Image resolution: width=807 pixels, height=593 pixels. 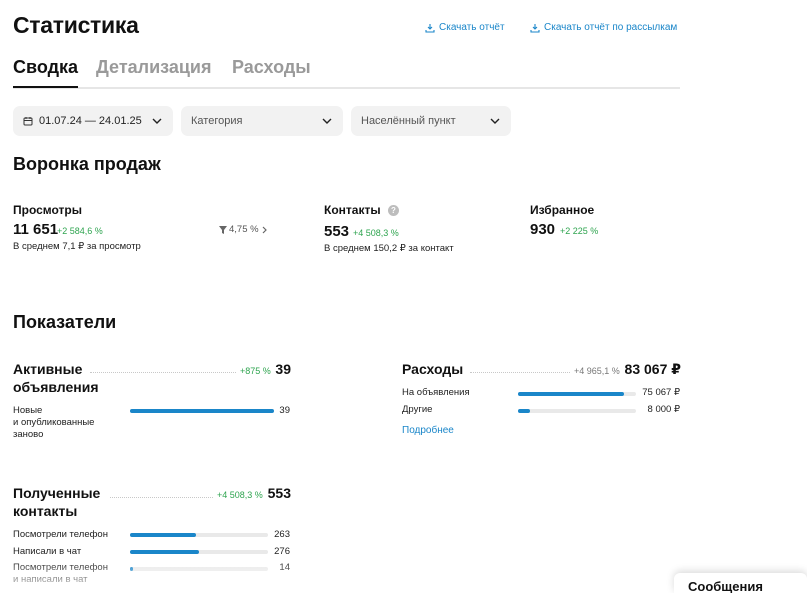 What do you see at coordinates (282, 534) in the screenshot?
I see `viewed-phone-value: 263` at bounding box center [282, 534].